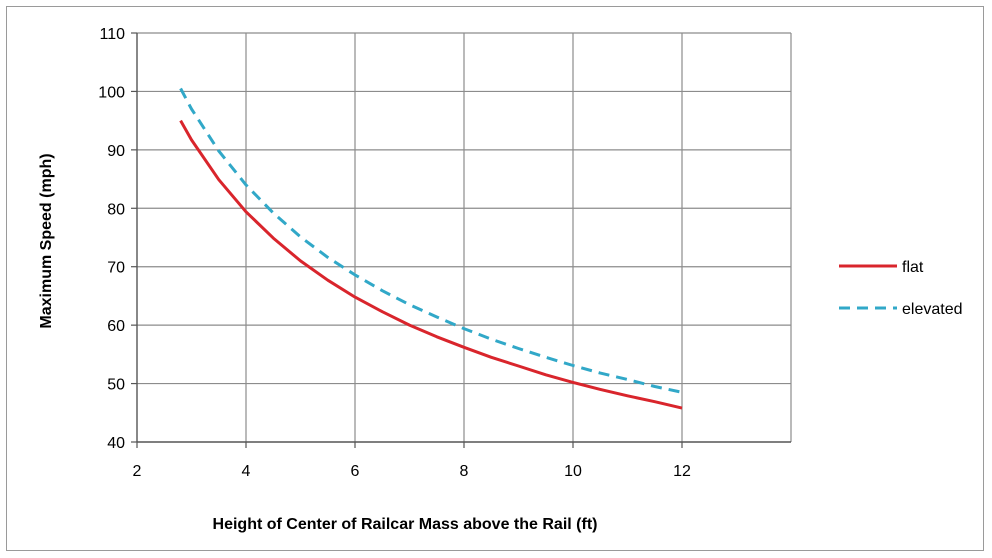 This screenshot has height=558, width=992. I want to click on legend-label-elevated: elevated, so click(932, 309).